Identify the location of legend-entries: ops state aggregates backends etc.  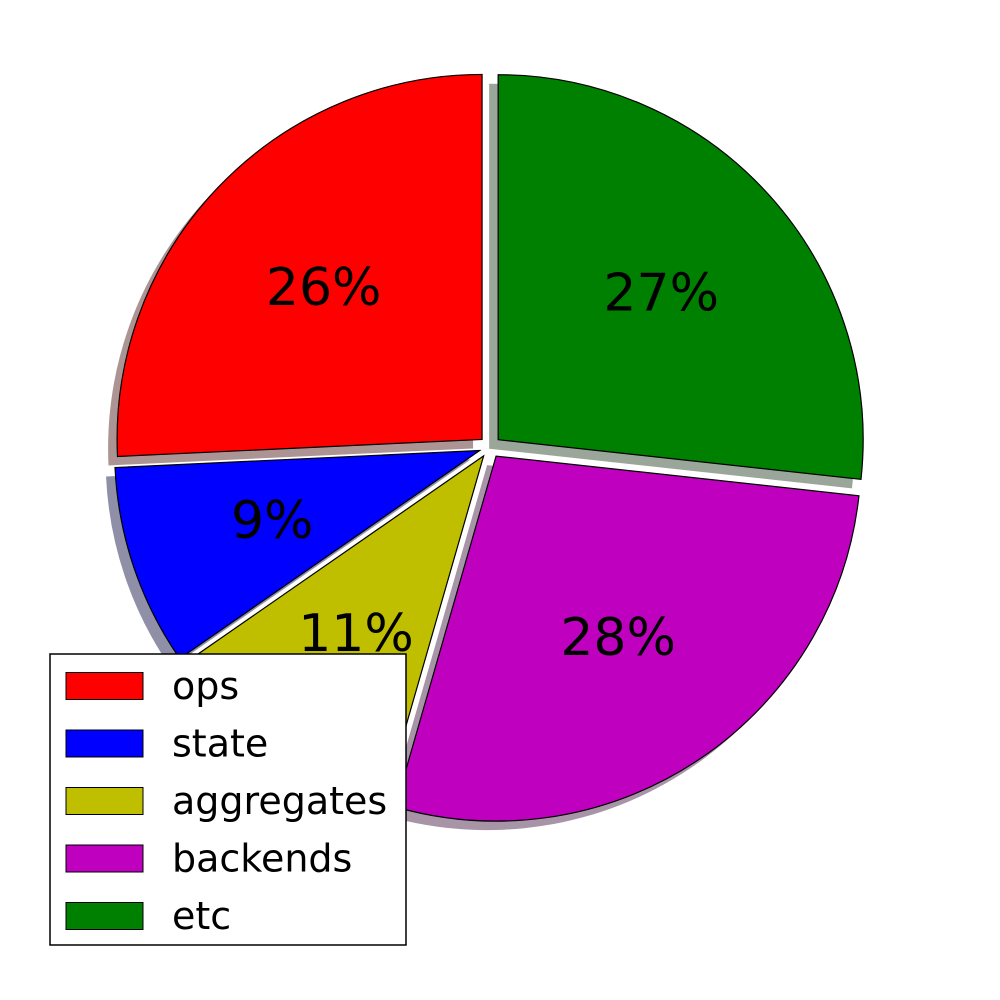
(226, 801).